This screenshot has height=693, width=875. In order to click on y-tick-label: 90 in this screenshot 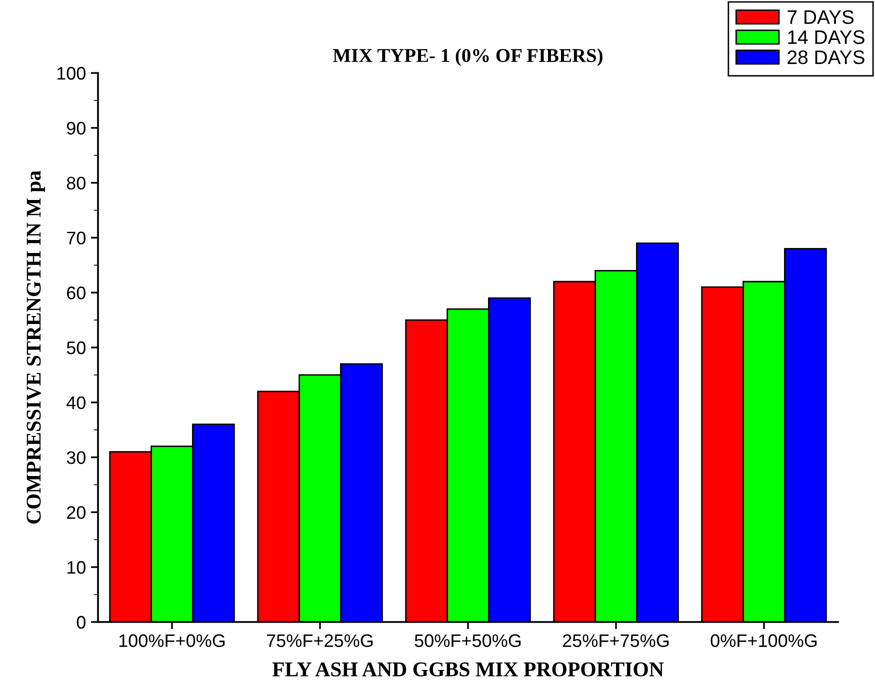, I will do `click(76, 128)`.